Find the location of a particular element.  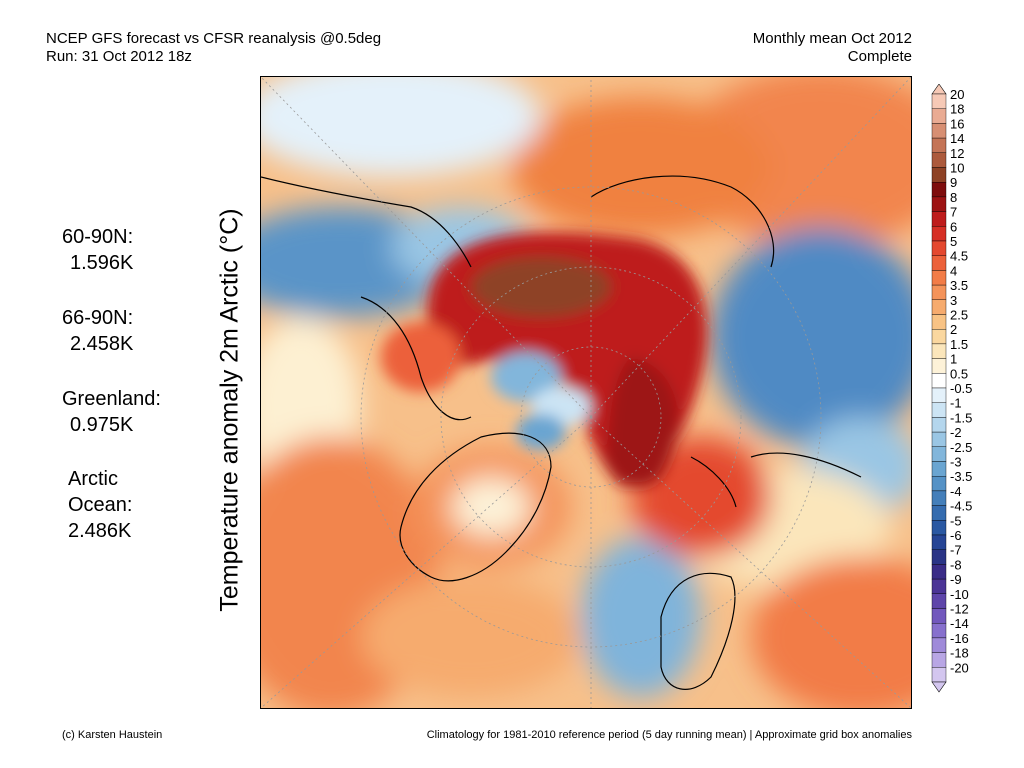

period-title: Monthly mean Oct 2012 is located at coordinates (832, 38).